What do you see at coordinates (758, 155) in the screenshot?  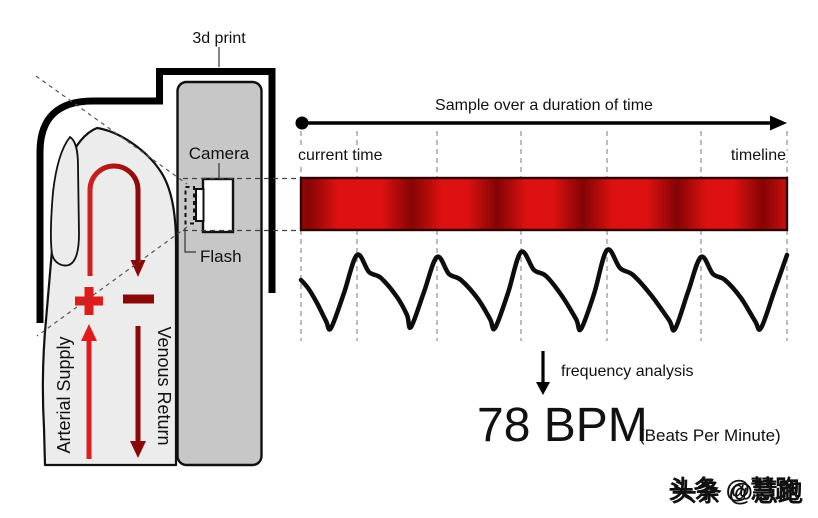 I see `timeline-label: timeline` at bounding box center [758, 155].